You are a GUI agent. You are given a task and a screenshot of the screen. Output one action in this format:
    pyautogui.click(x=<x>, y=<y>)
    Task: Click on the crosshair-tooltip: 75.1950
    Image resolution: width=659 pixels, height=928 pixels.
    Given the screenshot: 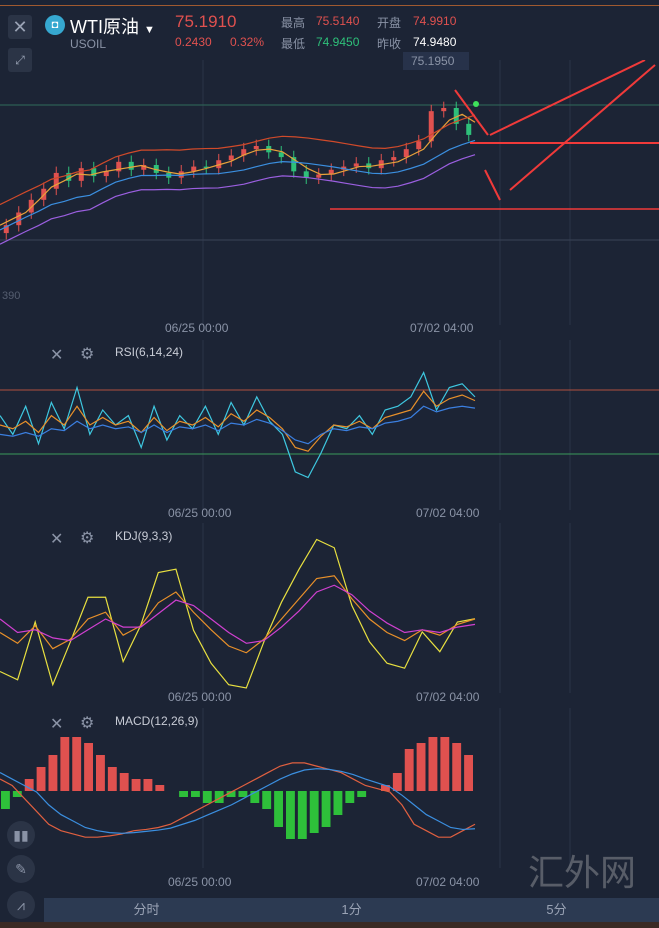 What is the action you would take?
    pyautogui.click(x=436, y=61)
    